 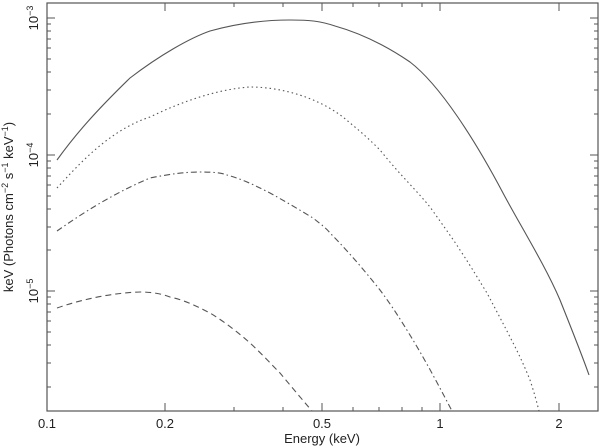 What do you see at coordinates (8, 207) in the screenshot?
I see `y-axis-title: keV (Photons cm−2 s−1 keV−1)` at bounding box center [8, 207].